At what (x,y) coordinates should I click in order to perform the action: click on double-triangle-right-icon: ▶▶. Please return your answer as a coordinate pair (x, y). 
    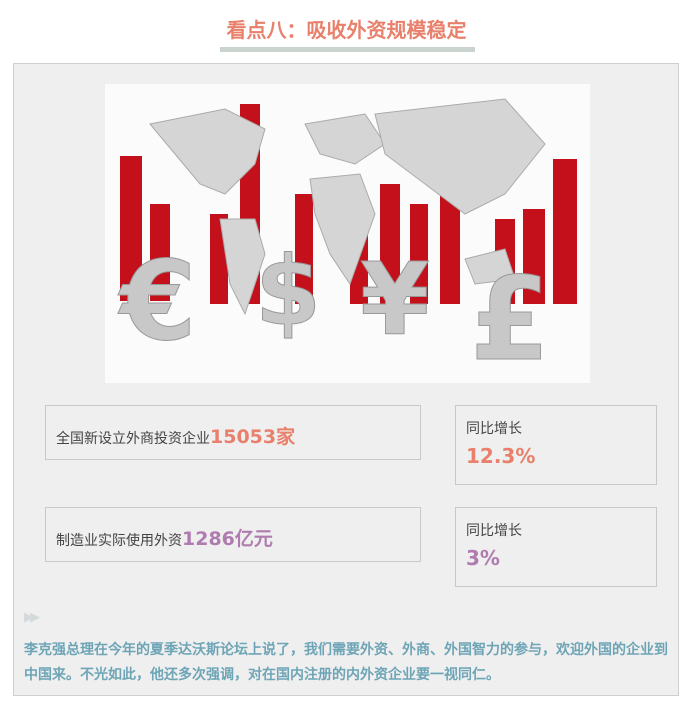
    Looking at the image, I should click on (32, 617).